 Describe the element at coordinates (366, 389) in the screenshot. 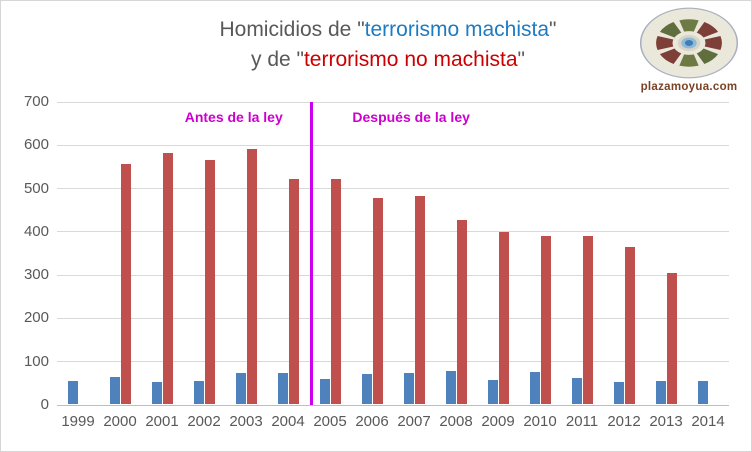

I see `bar-machista-2006` at that location.